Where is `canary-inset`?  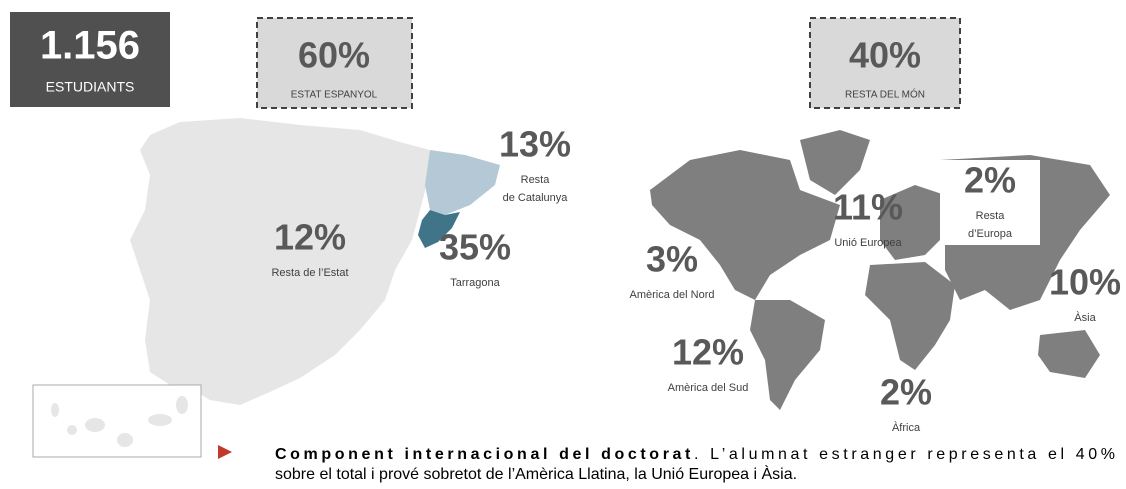
canary-inset is located at coordinates (117, 421).